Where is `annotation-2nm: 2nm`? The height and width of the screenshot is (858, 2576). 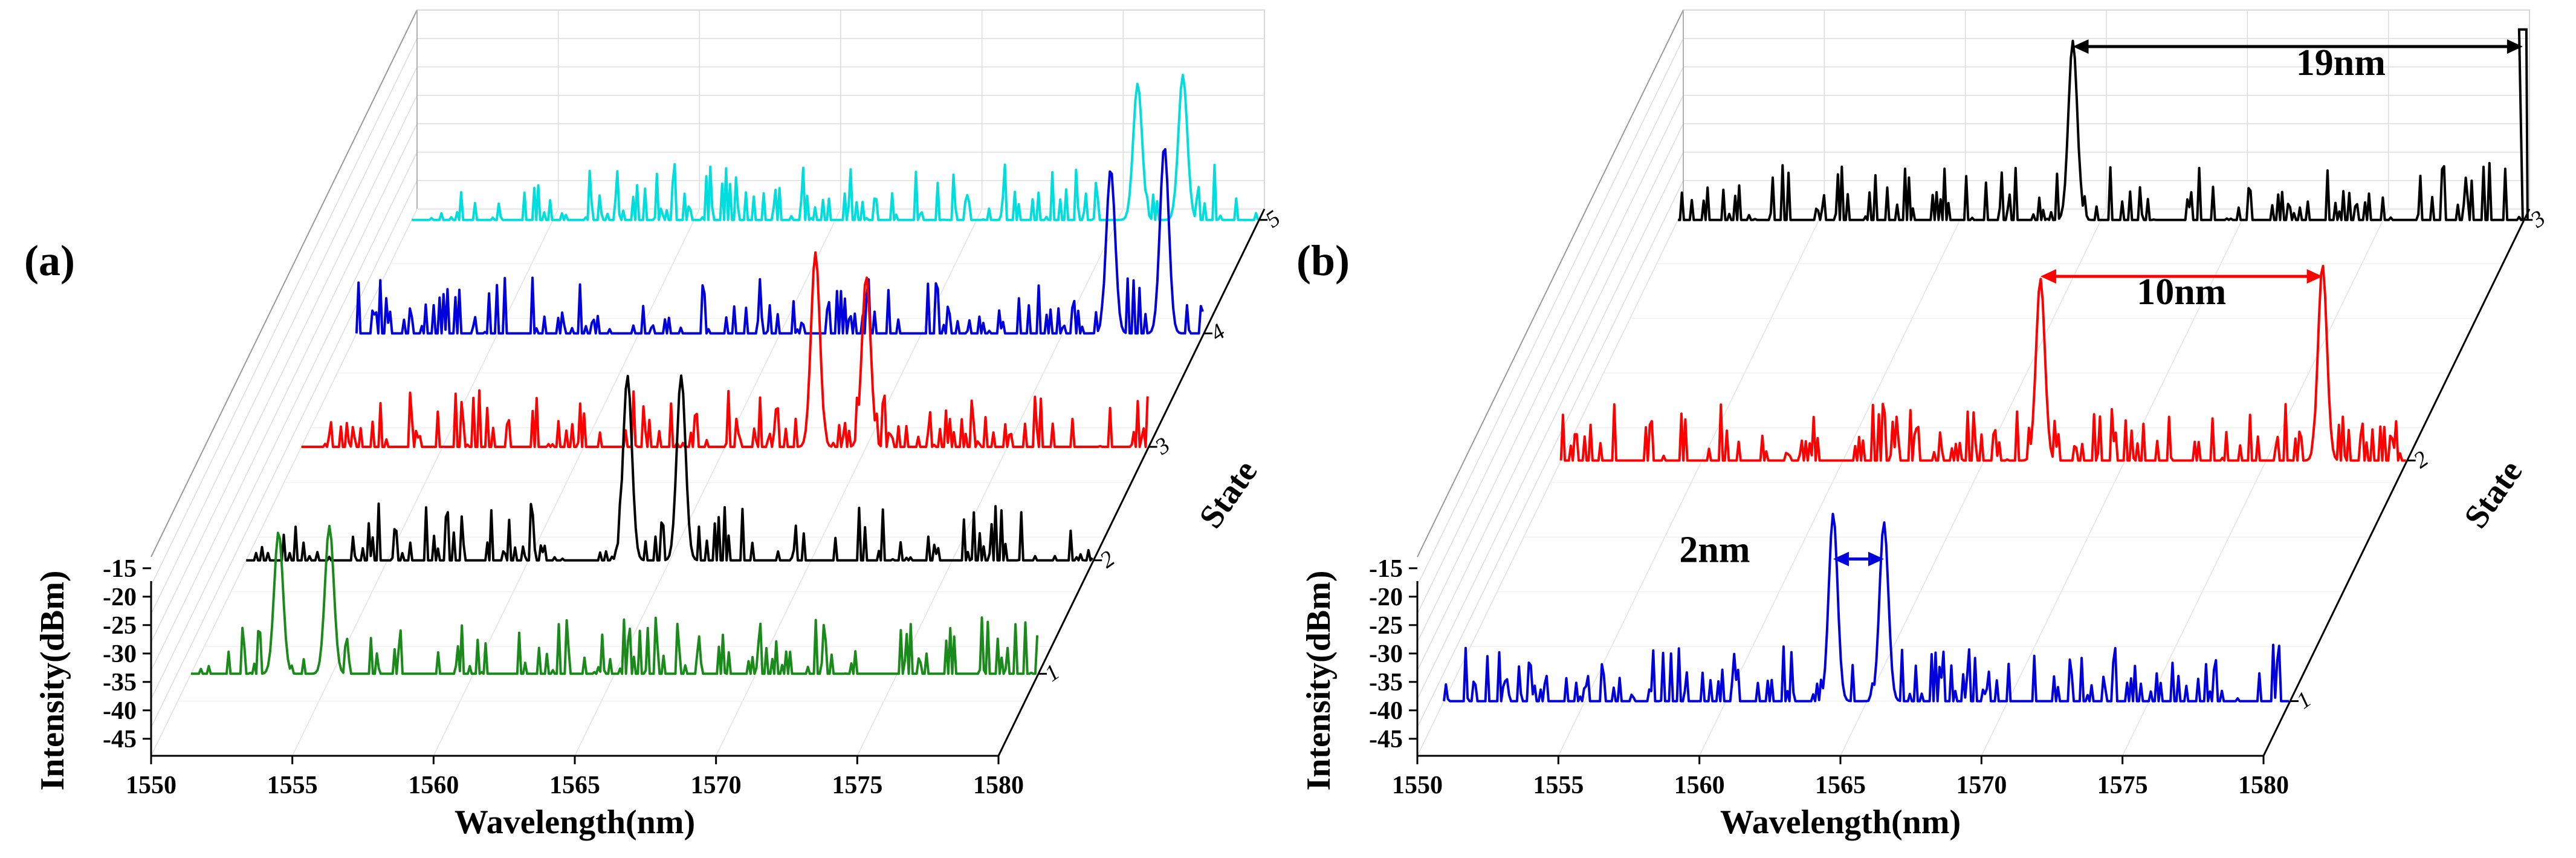
annotation-2nm: 2nm is located at coordinates (1781, 549).